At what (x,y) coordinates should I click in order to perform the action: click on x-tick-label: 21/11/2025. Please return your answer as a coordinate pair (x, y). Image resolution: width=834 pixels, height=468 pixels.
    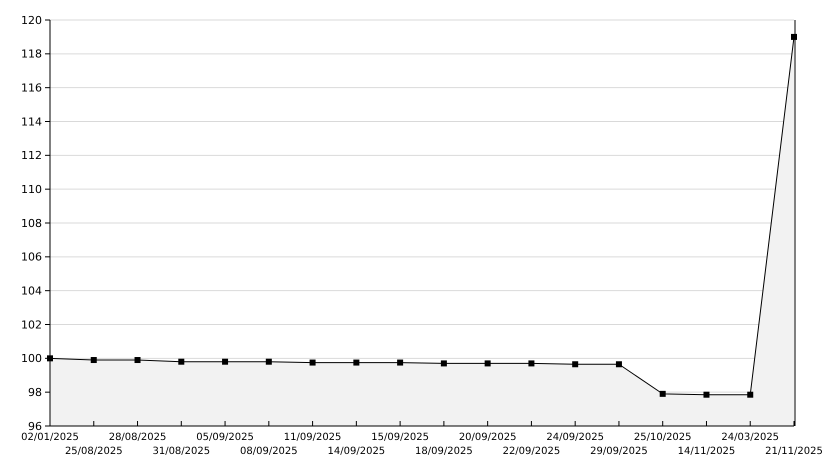
    Looking at the image, I should click on (794, 451).